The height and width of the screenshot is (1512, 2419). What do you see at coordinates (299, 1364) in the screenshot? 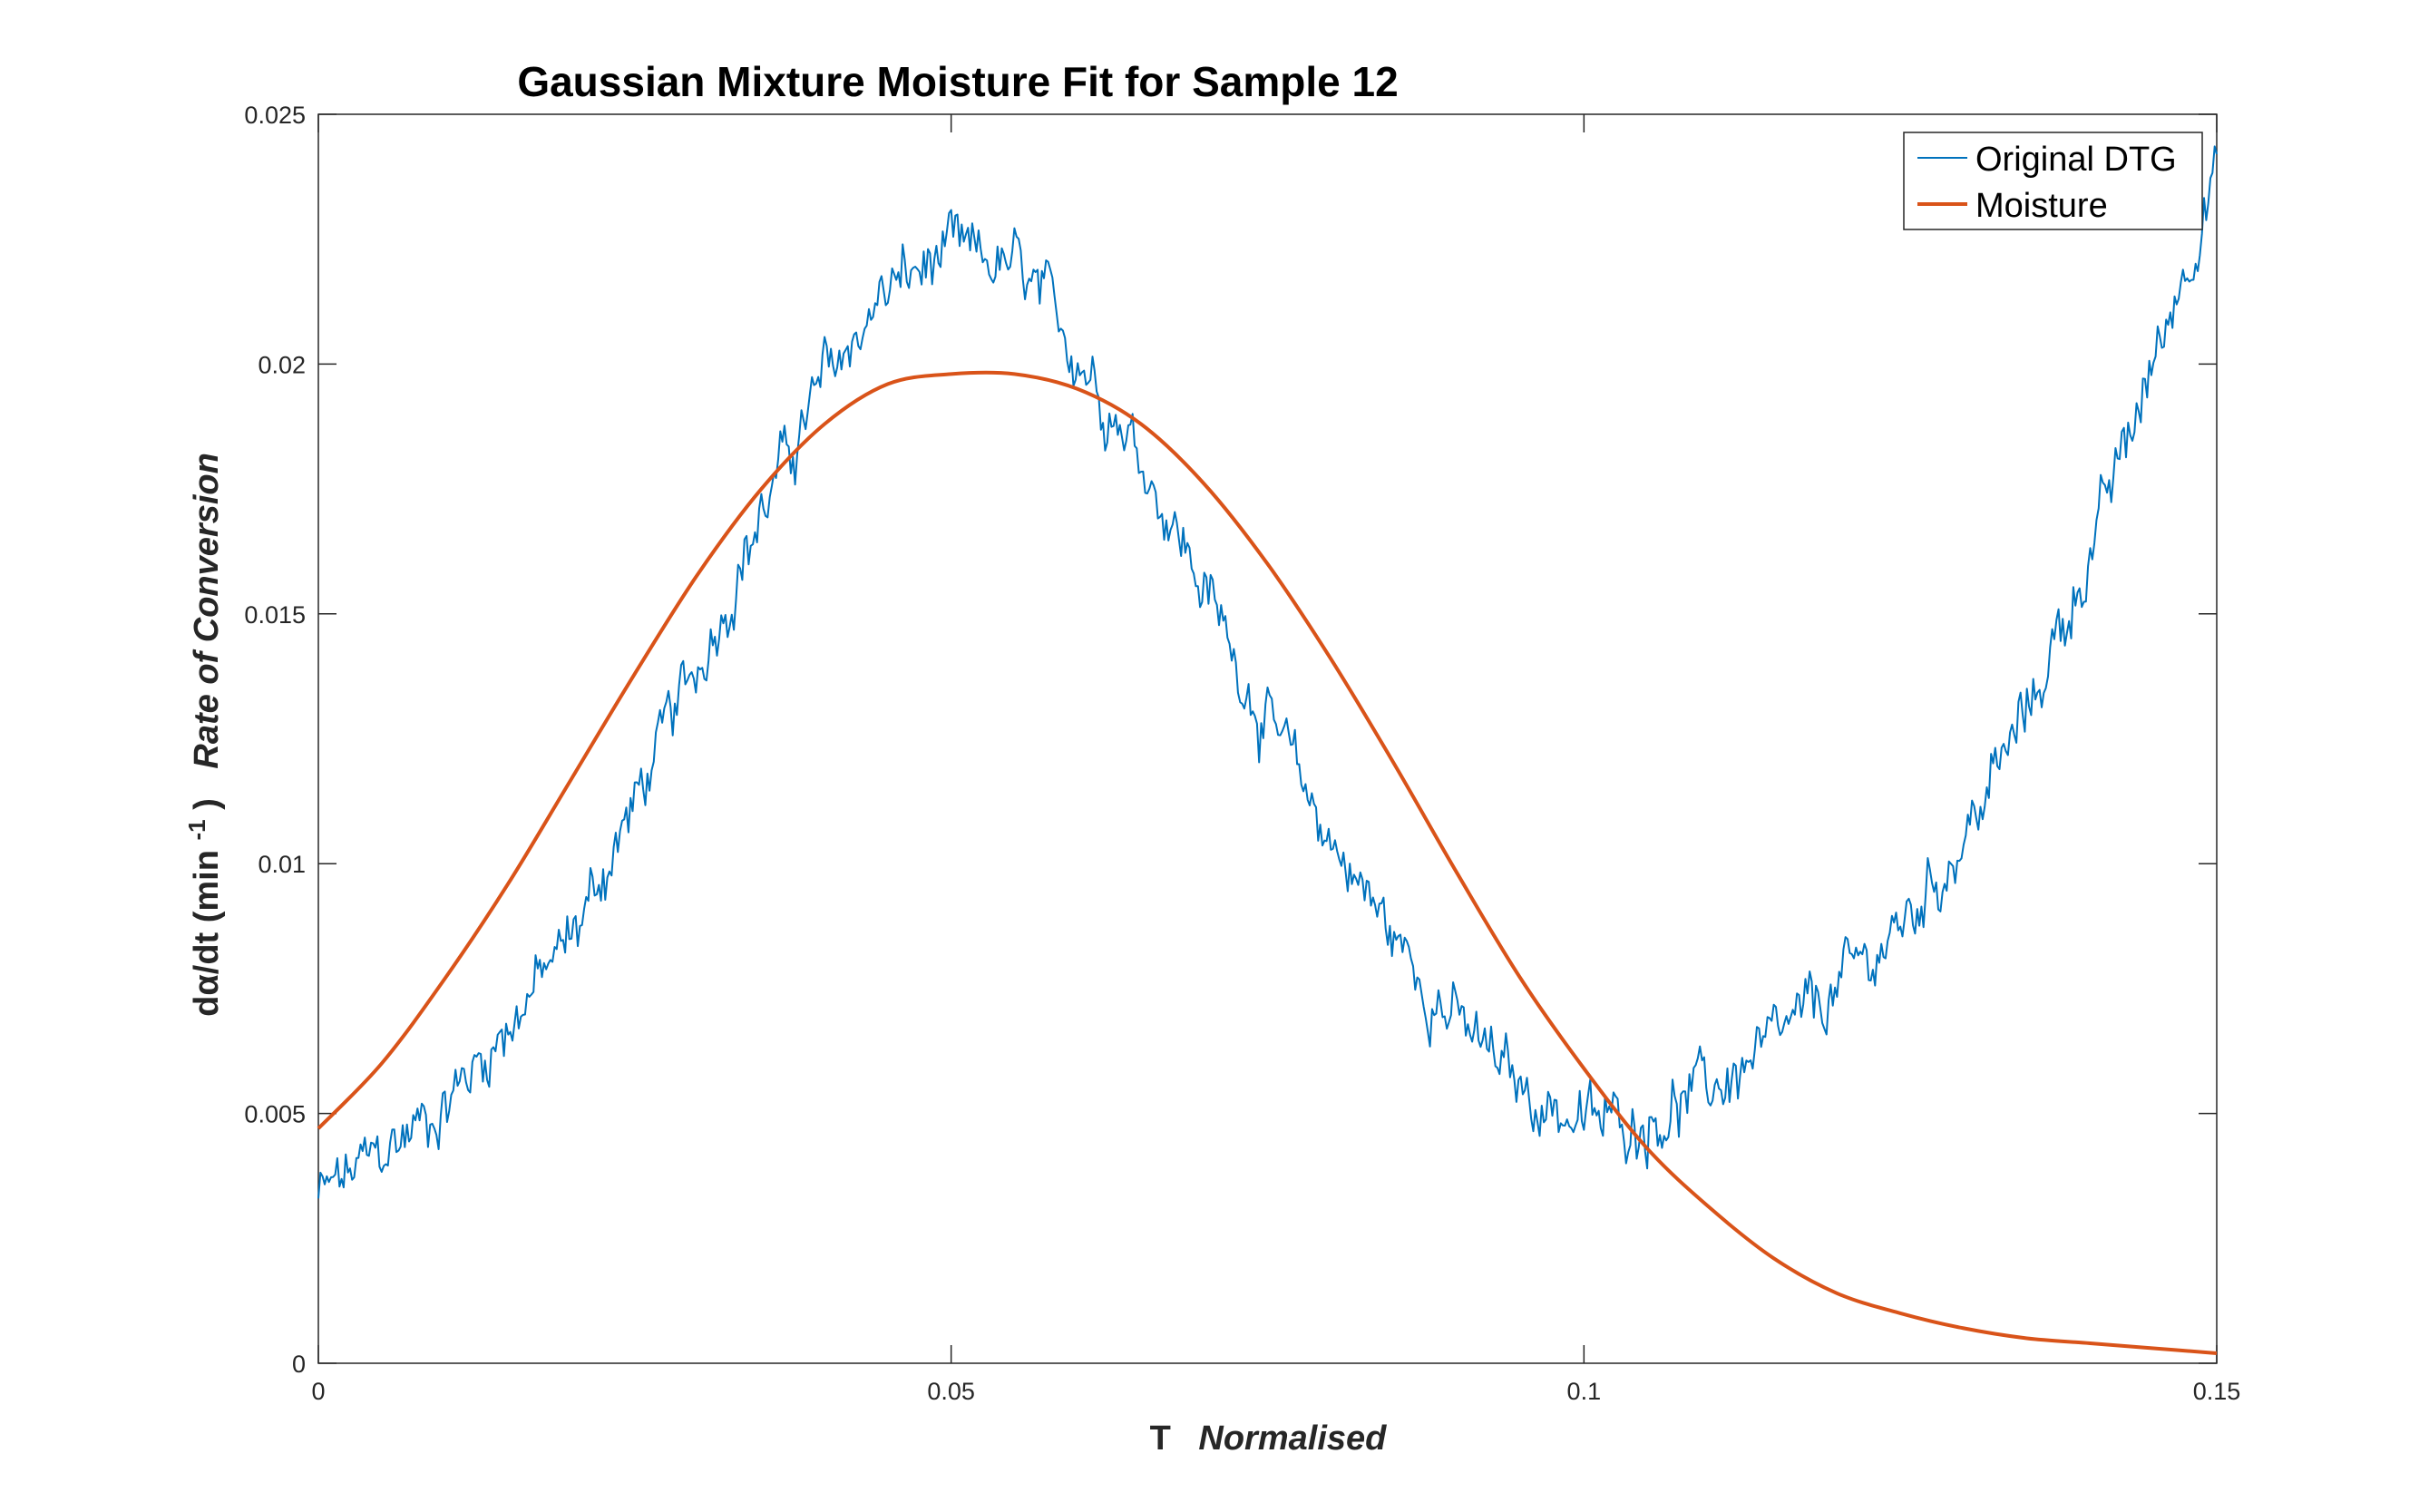
I see `y-tick-label: 0` at bounding box center [299, 1364].